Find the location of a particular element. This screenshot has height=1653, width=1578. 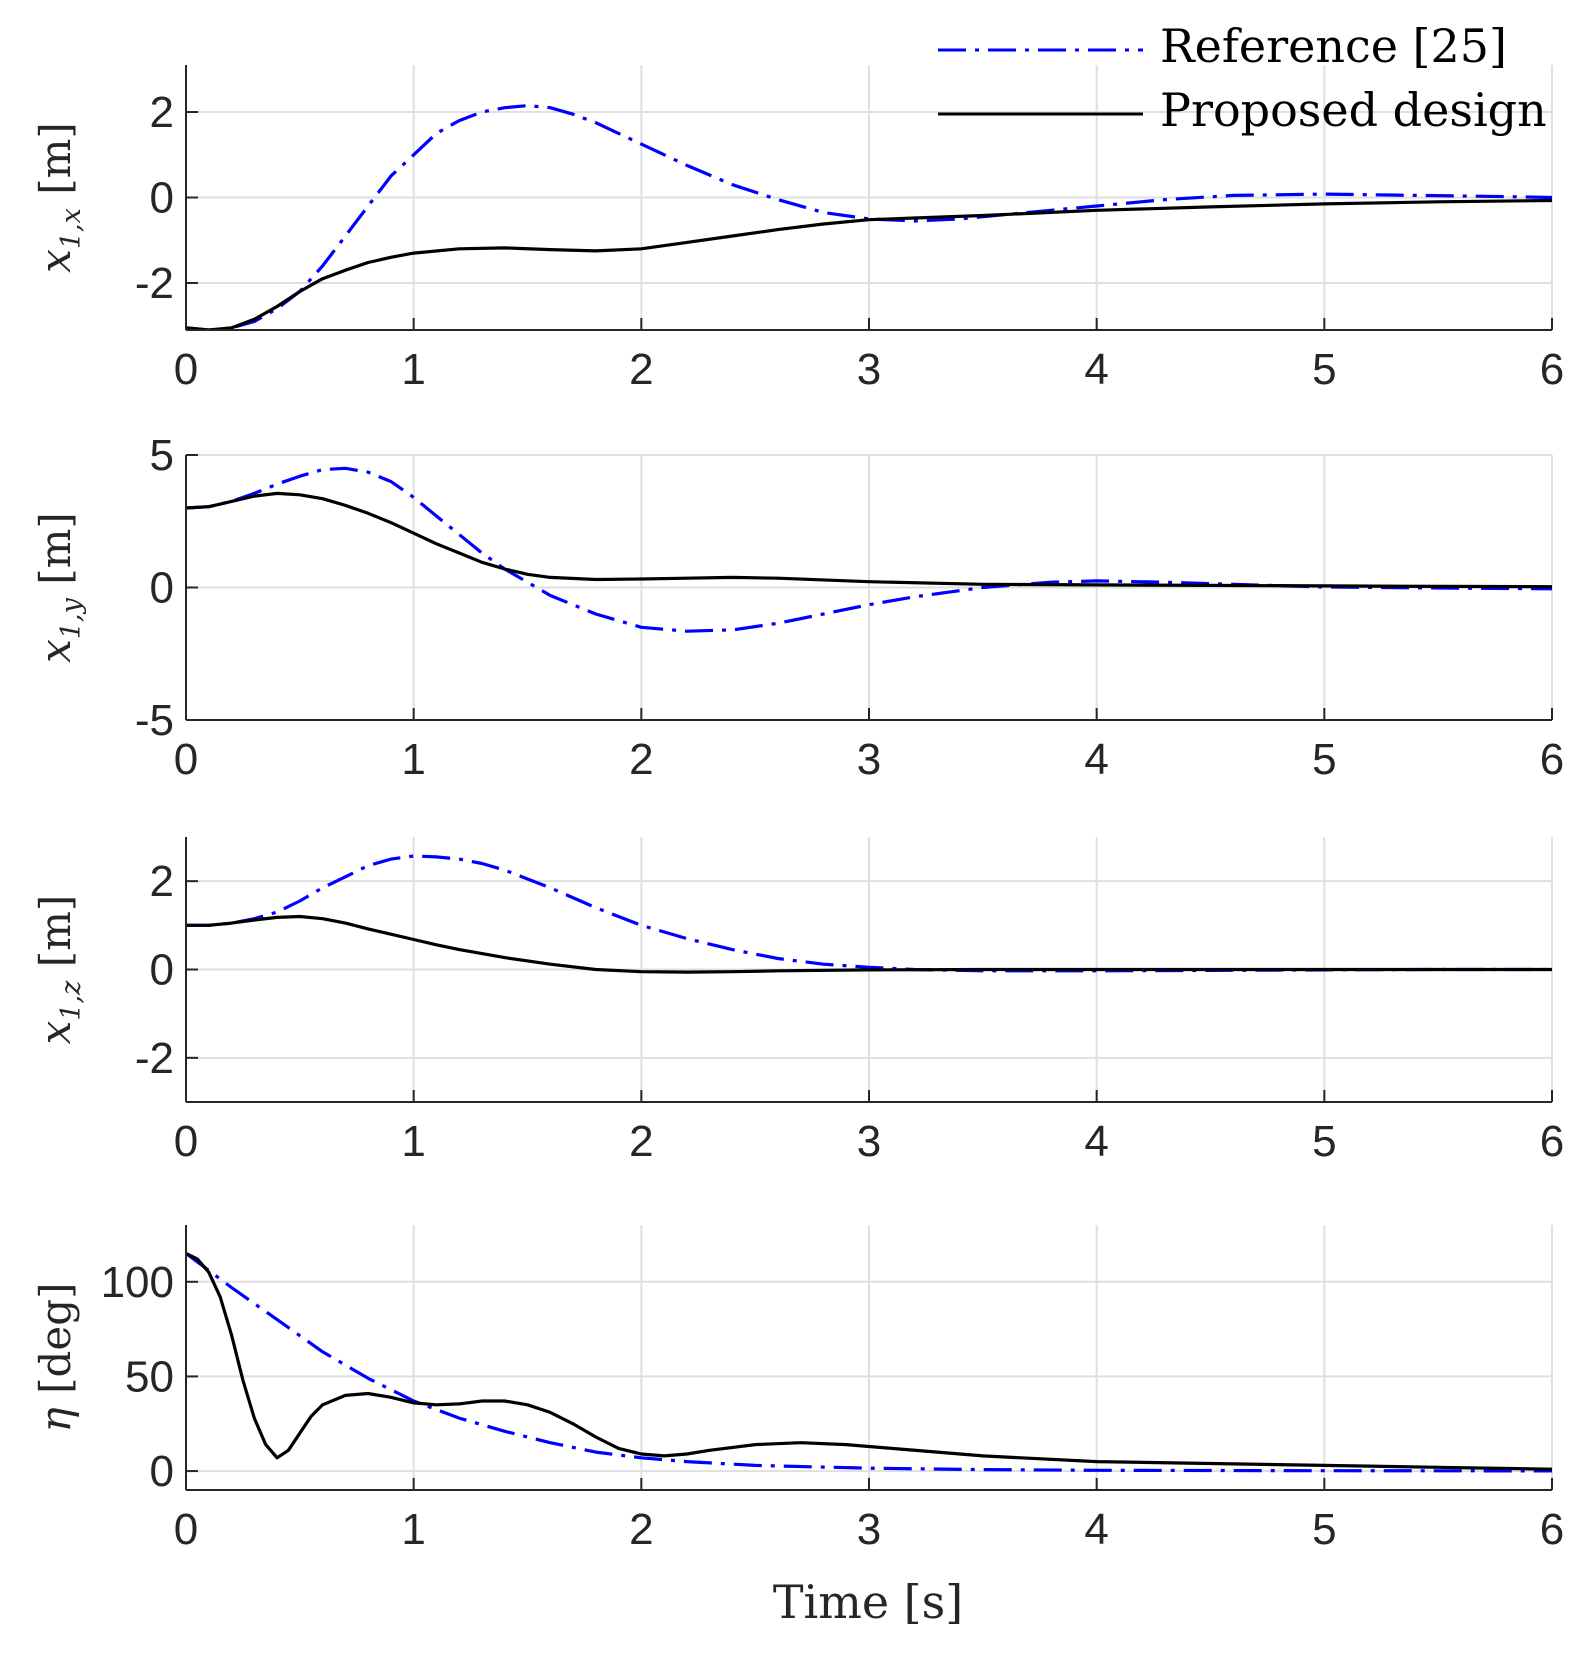

y-label-subscript: 1,x is located at coordinates (71, 228).